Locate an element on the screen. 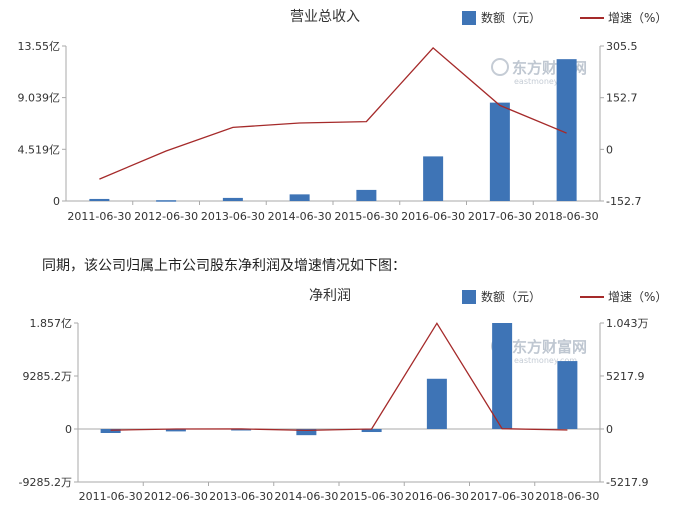 The image size is (677, 519). intro-sentence: 同期，该公司归属上市公司股东净利润及增速情况如下图： is located at coordinates (224, 265).